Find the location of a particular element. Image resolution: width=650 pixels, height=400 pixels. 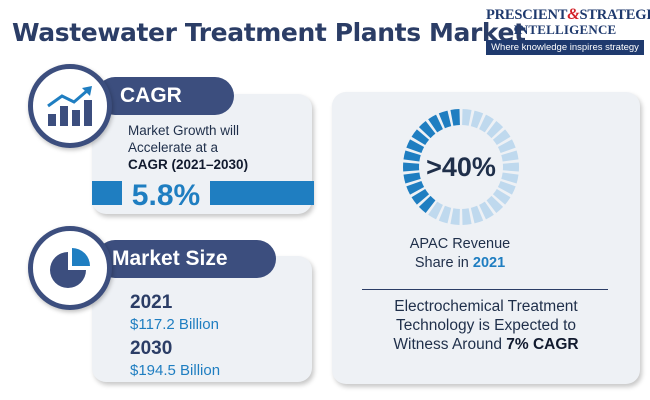

brand-tagline: Where knowledge inspires strategy is located at coordinates (565, 47).